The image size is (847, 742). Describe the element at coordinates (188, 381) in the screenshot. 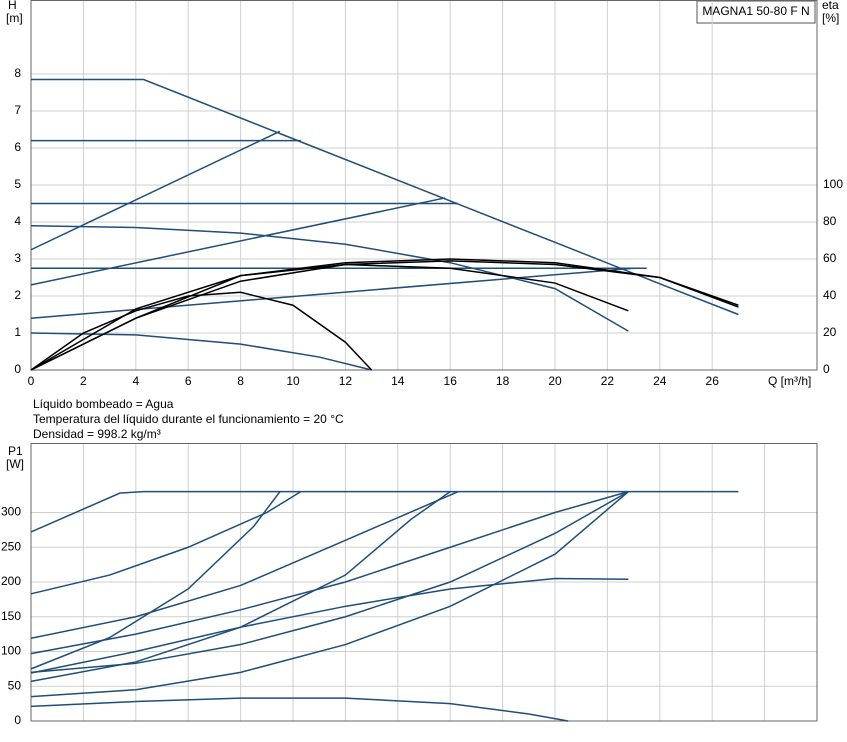

I see `x-tick-label: 6` at that location.